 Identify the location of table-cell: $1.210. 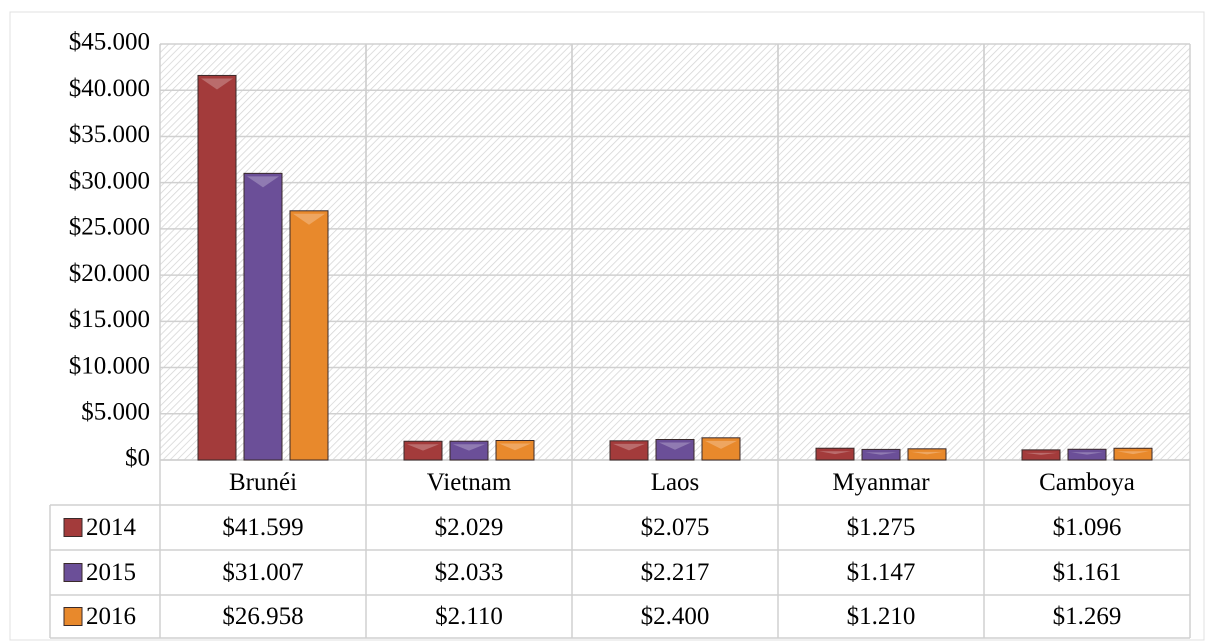
(881, 616).